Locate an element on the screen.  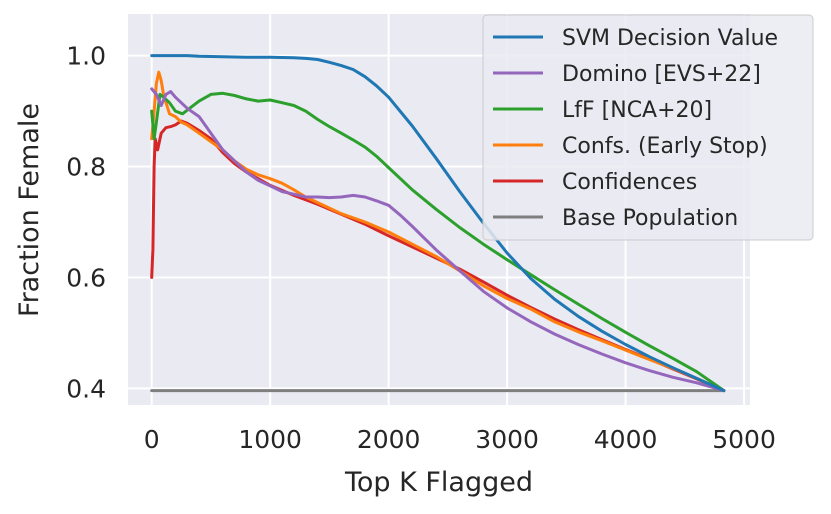
x-tick-labels: 0 1000 2000 3000 4000 5000 is located at coordinates (460, 439).